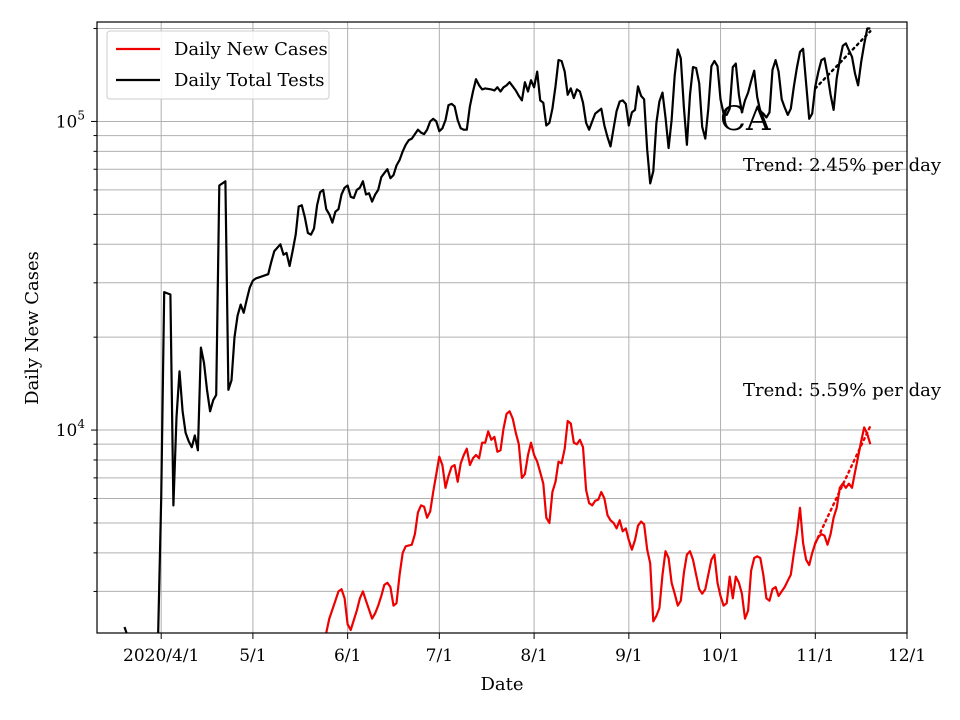 The height and width of the screenshot is (720, 960). I want to click on x-axis-ticks: 2020/4/1 5/1 6/1 7/1 8/1 9/1 10/1 11/1 12/1, so click(524, 649).